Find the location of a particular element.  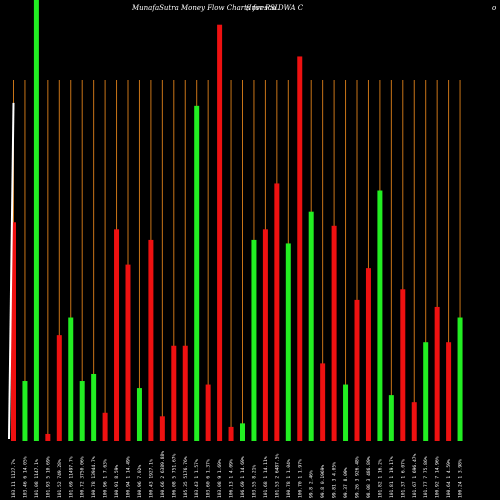

x-tick-label: 100.43 1927.1% is located at coordinates (151, 478).